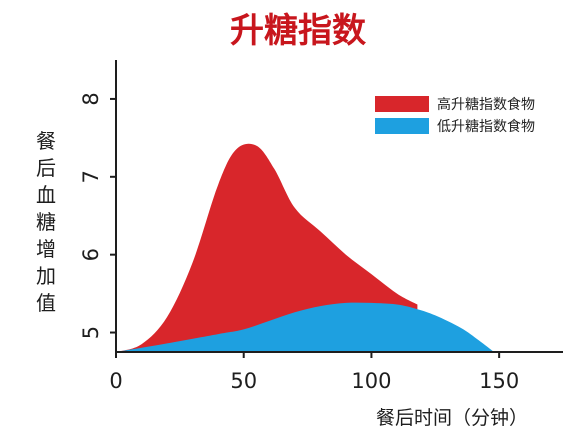 Image resolution: width=587 pixels, height=436 pixels. Describe the element at coordinates (91, 332) in the screenshot. I see `y-tick-label: 5` at that location.